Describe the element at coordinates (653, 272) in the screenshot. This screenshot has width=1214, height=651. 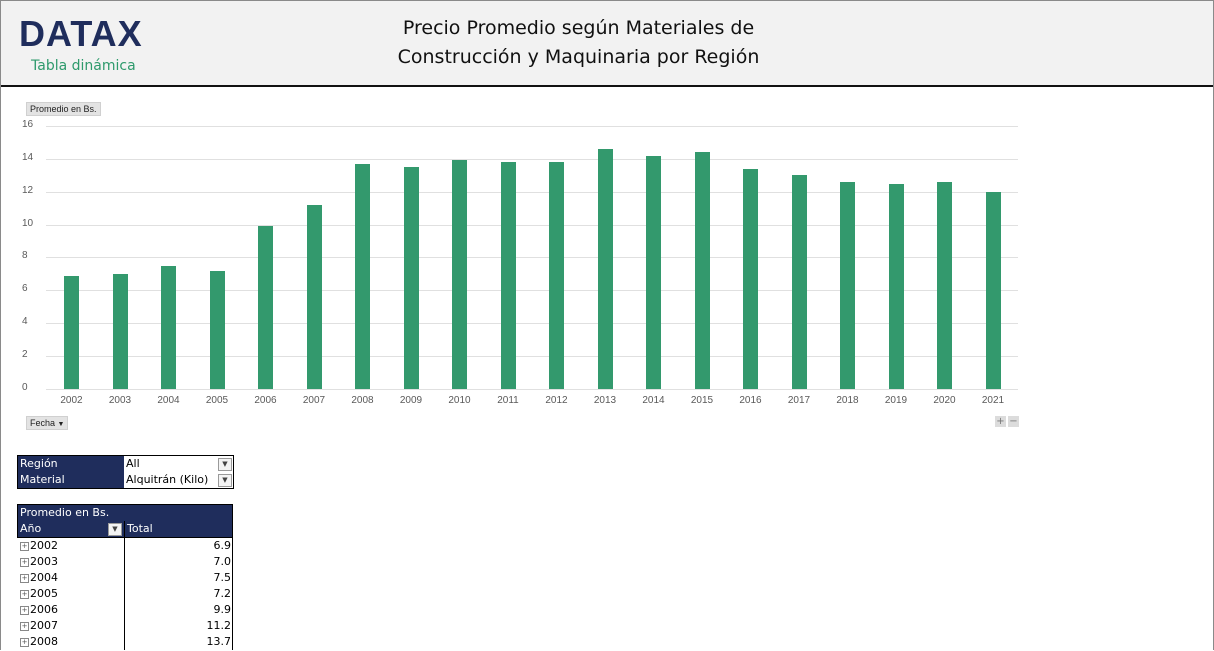
I see `bar-2014` at that location.